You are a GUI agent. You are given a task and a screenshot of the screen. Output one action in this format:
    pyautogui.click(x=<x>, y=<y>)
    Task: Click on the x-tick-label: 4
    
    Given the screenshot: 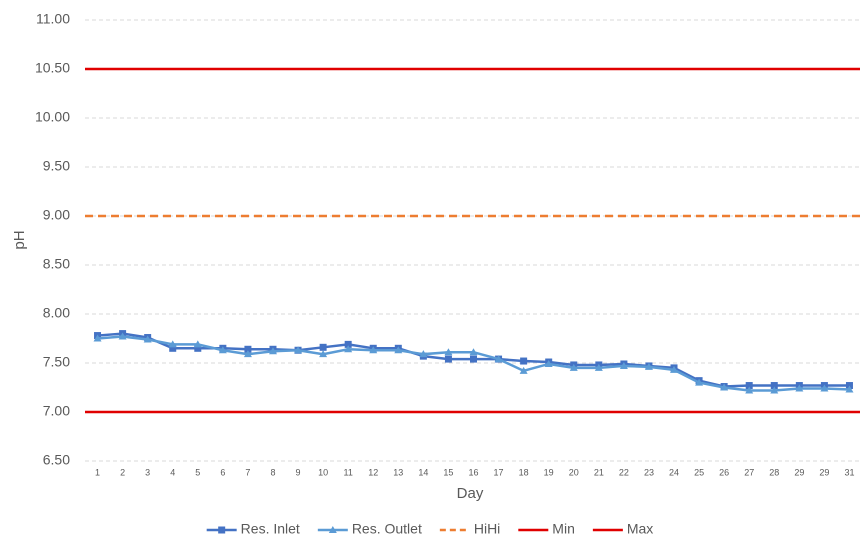 What is the action you would take?
    pyautogui.click(x=172, y=472)
    